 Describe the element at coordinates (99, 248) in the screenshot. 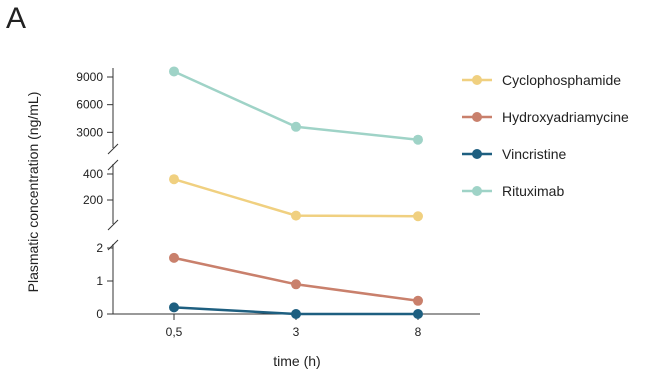

I see `y-tick-label: 2` at that location.